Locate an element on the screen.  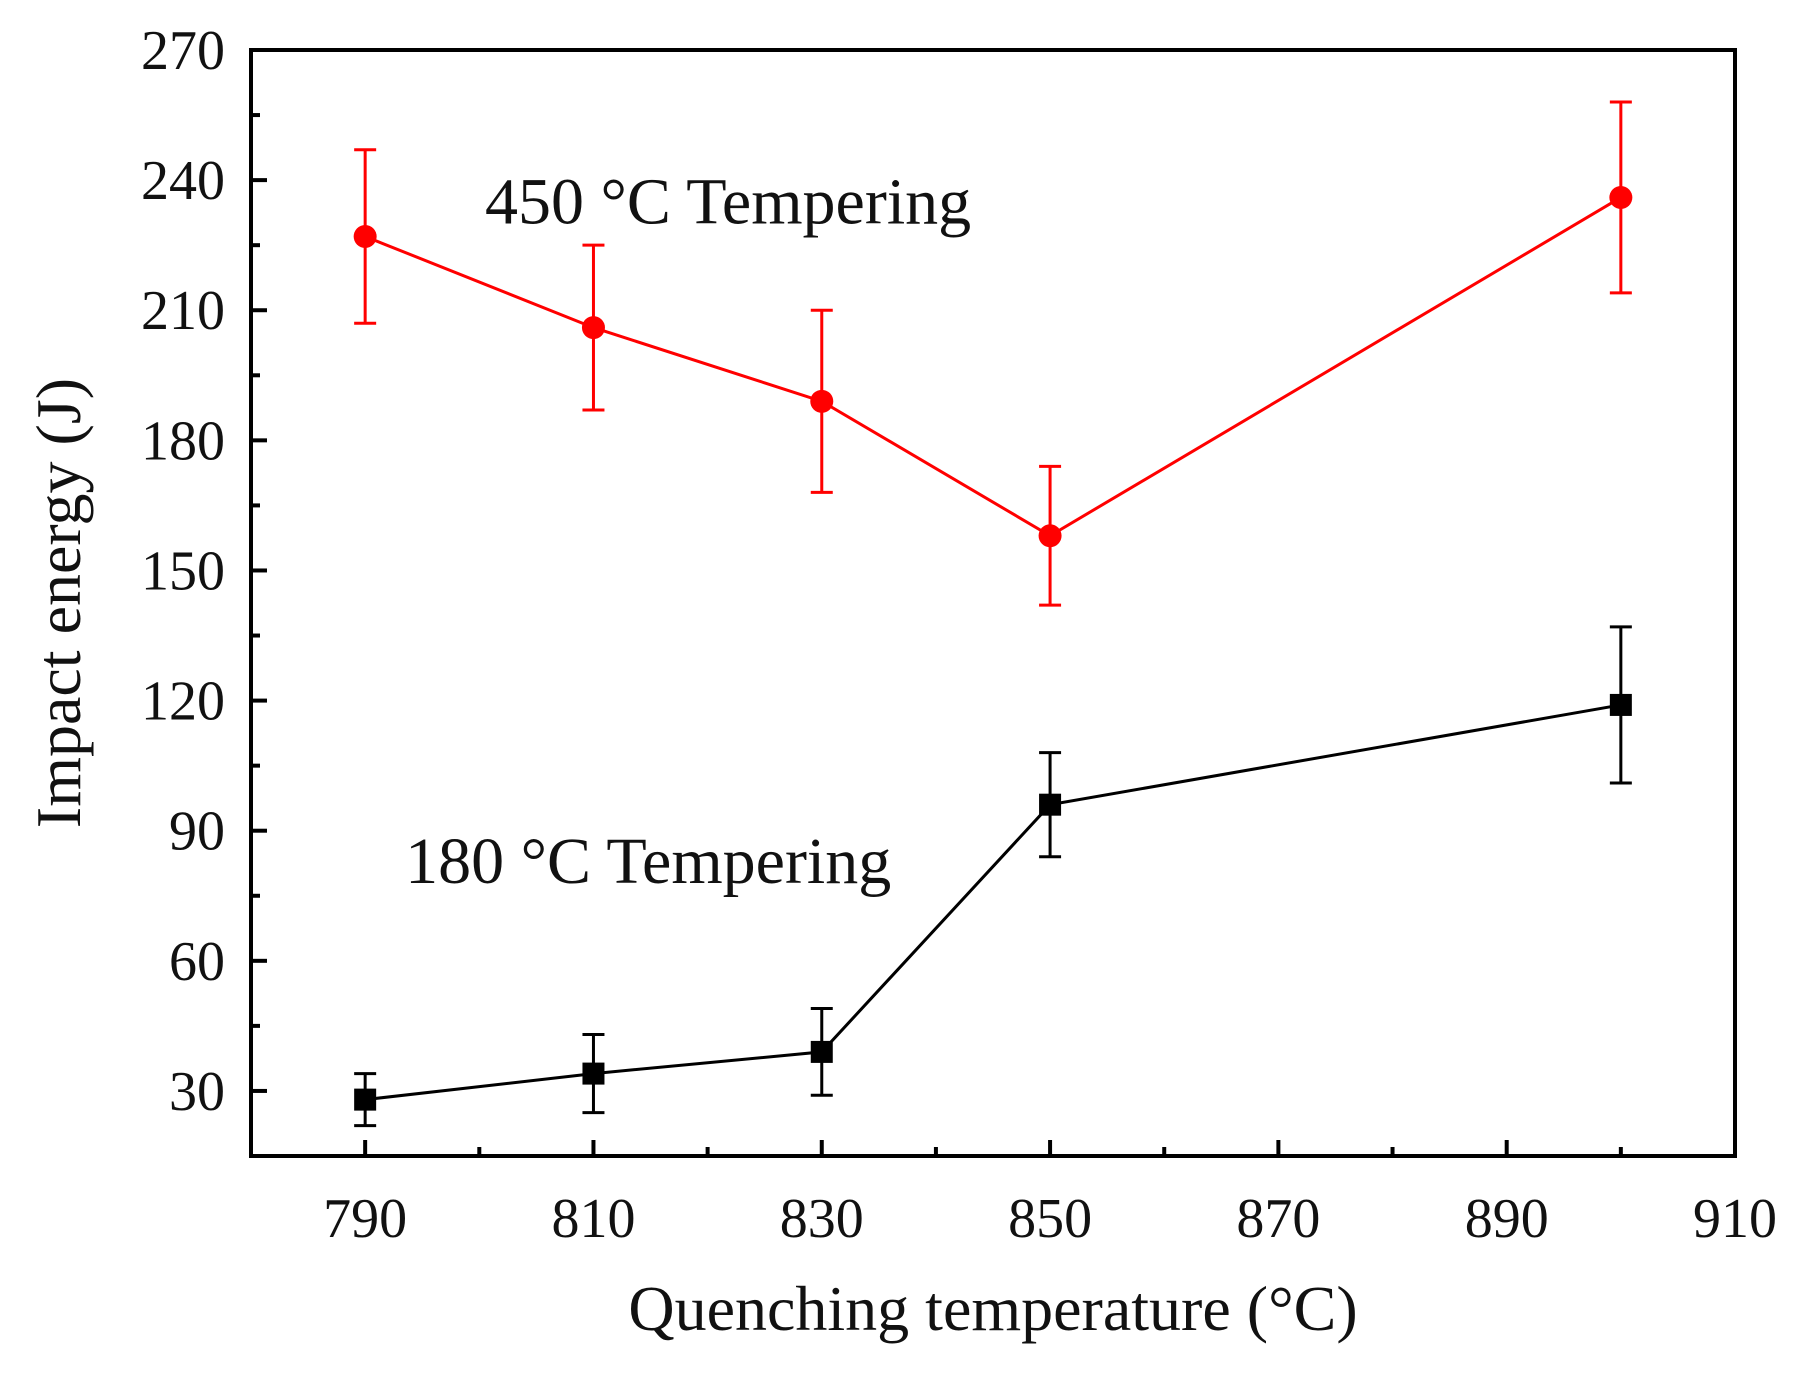
x-tick-label: 850 is located at coordinates (1050, 1219).